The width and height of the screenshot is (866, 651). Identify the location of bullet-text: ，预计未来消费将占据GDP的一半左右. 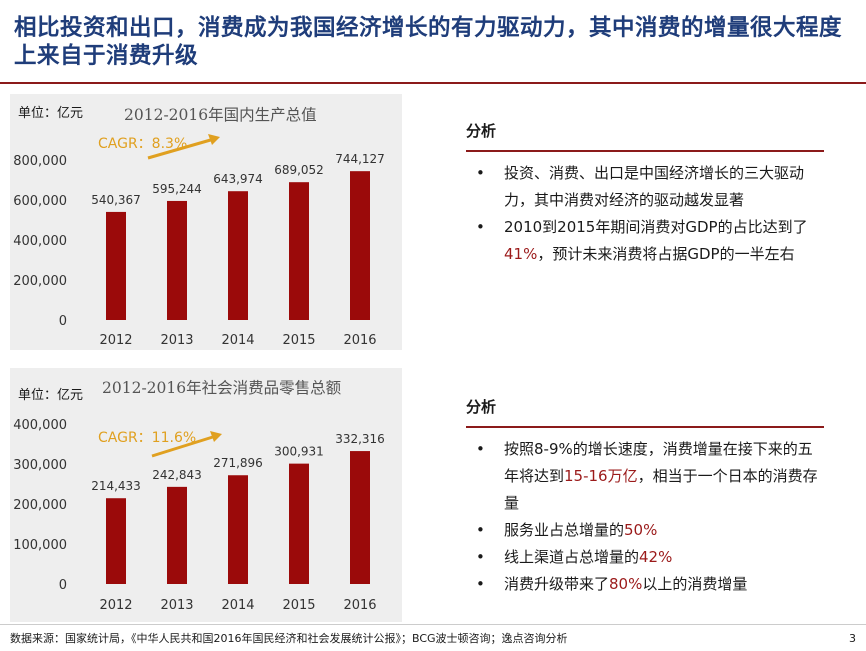
(666, 254).